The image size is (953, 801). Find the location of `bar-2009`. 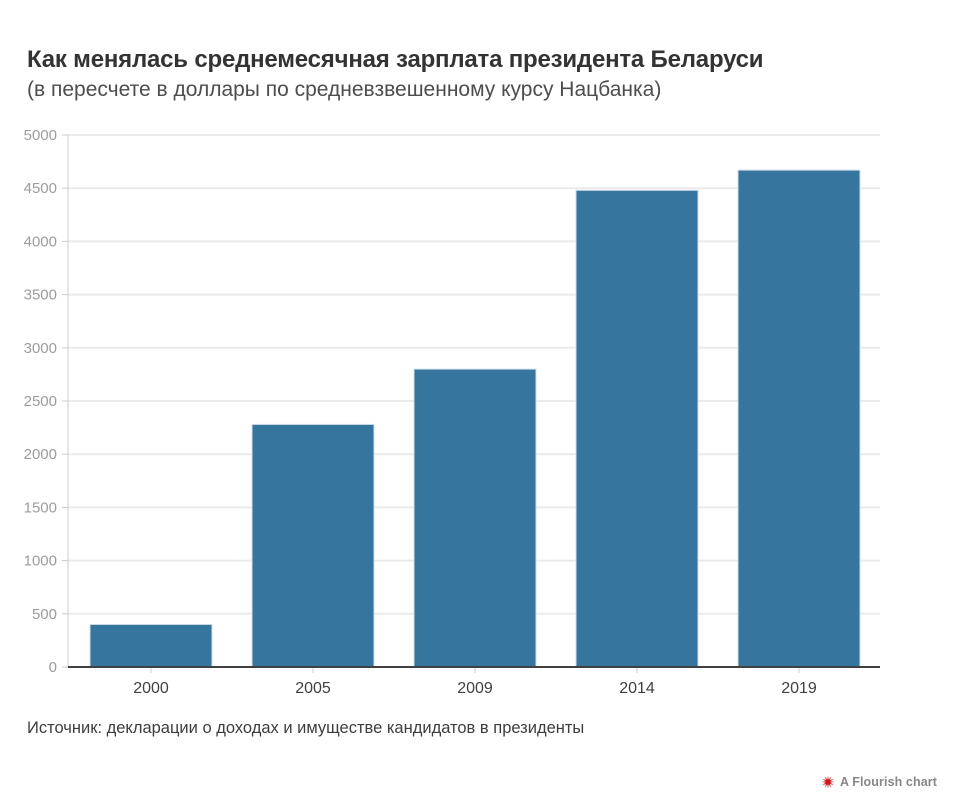

bar-2009 is located at coordinates (475, 518).